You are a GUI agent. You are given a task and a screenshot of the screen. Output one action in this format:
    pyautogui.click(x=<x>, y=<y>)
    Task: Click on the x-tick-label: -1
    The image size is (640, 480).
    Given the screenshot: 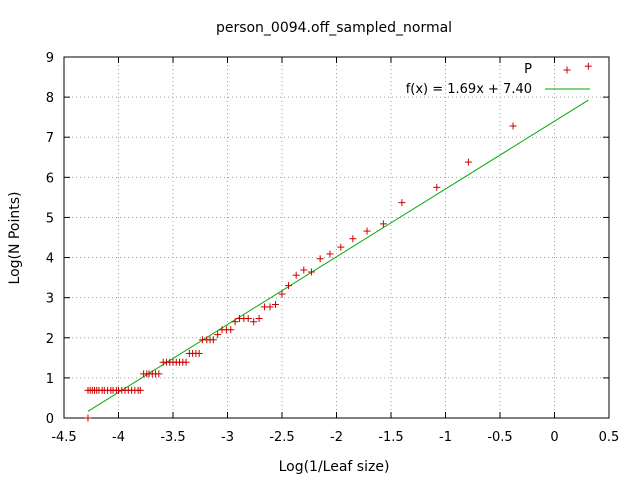 What is the action you would take?
    pyautogui.click(x=445, y=437)
    